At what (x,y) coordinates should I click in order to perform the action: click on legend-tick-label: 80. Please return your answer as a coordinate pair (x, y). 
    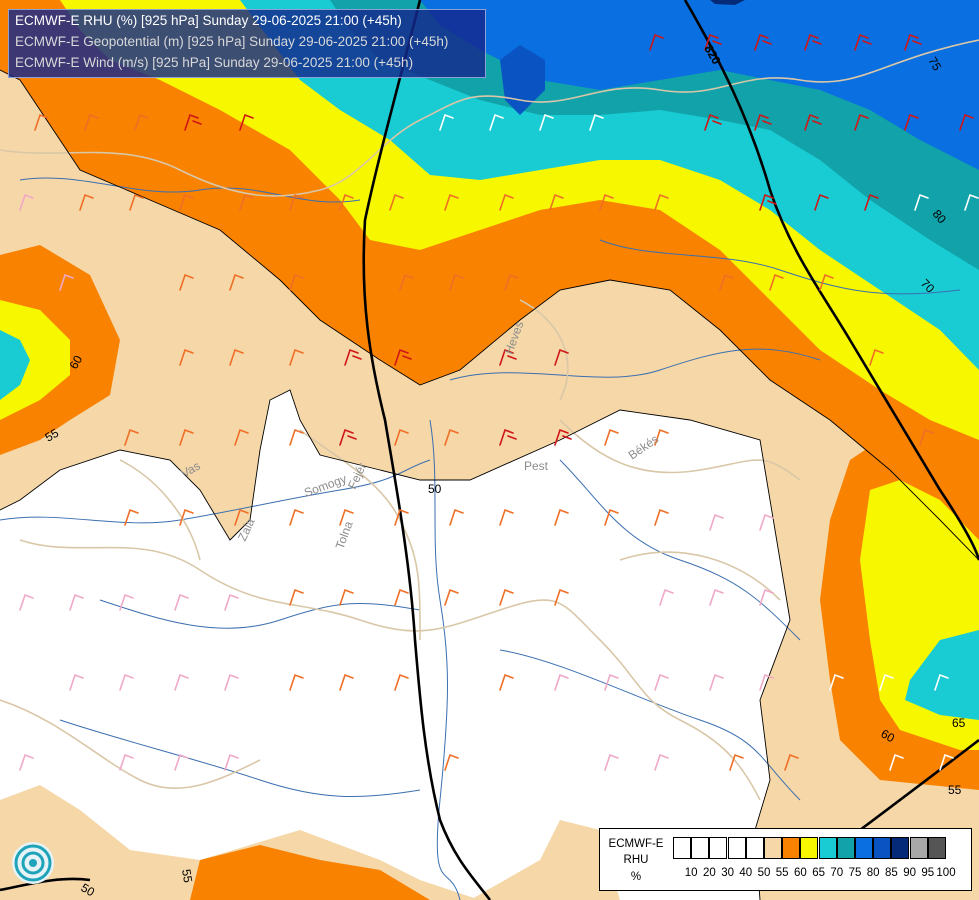
    Looking at the image, I should click on (873, 873).